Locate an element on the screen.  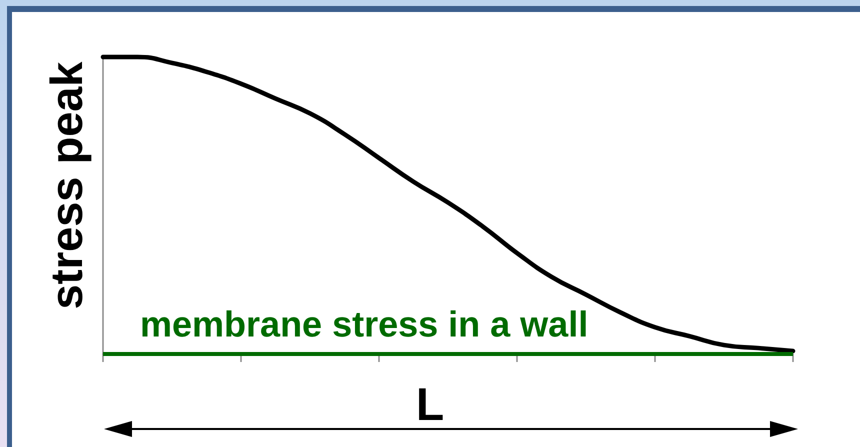
x-axis-title: L is located at coordinates (430, 404).